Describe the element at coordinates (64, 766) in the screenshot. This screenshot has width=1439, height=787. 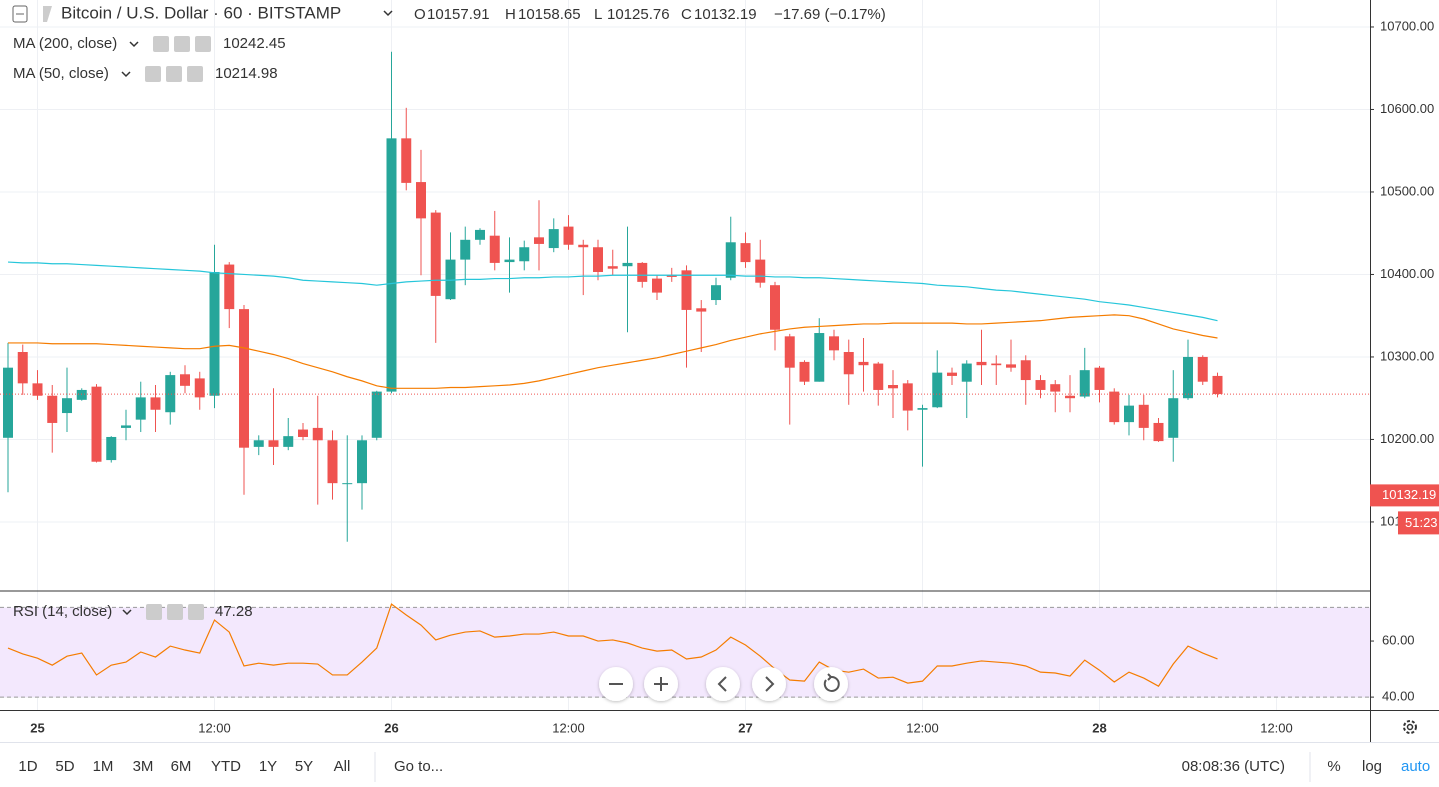
I see `range-button: 5D` at that location.